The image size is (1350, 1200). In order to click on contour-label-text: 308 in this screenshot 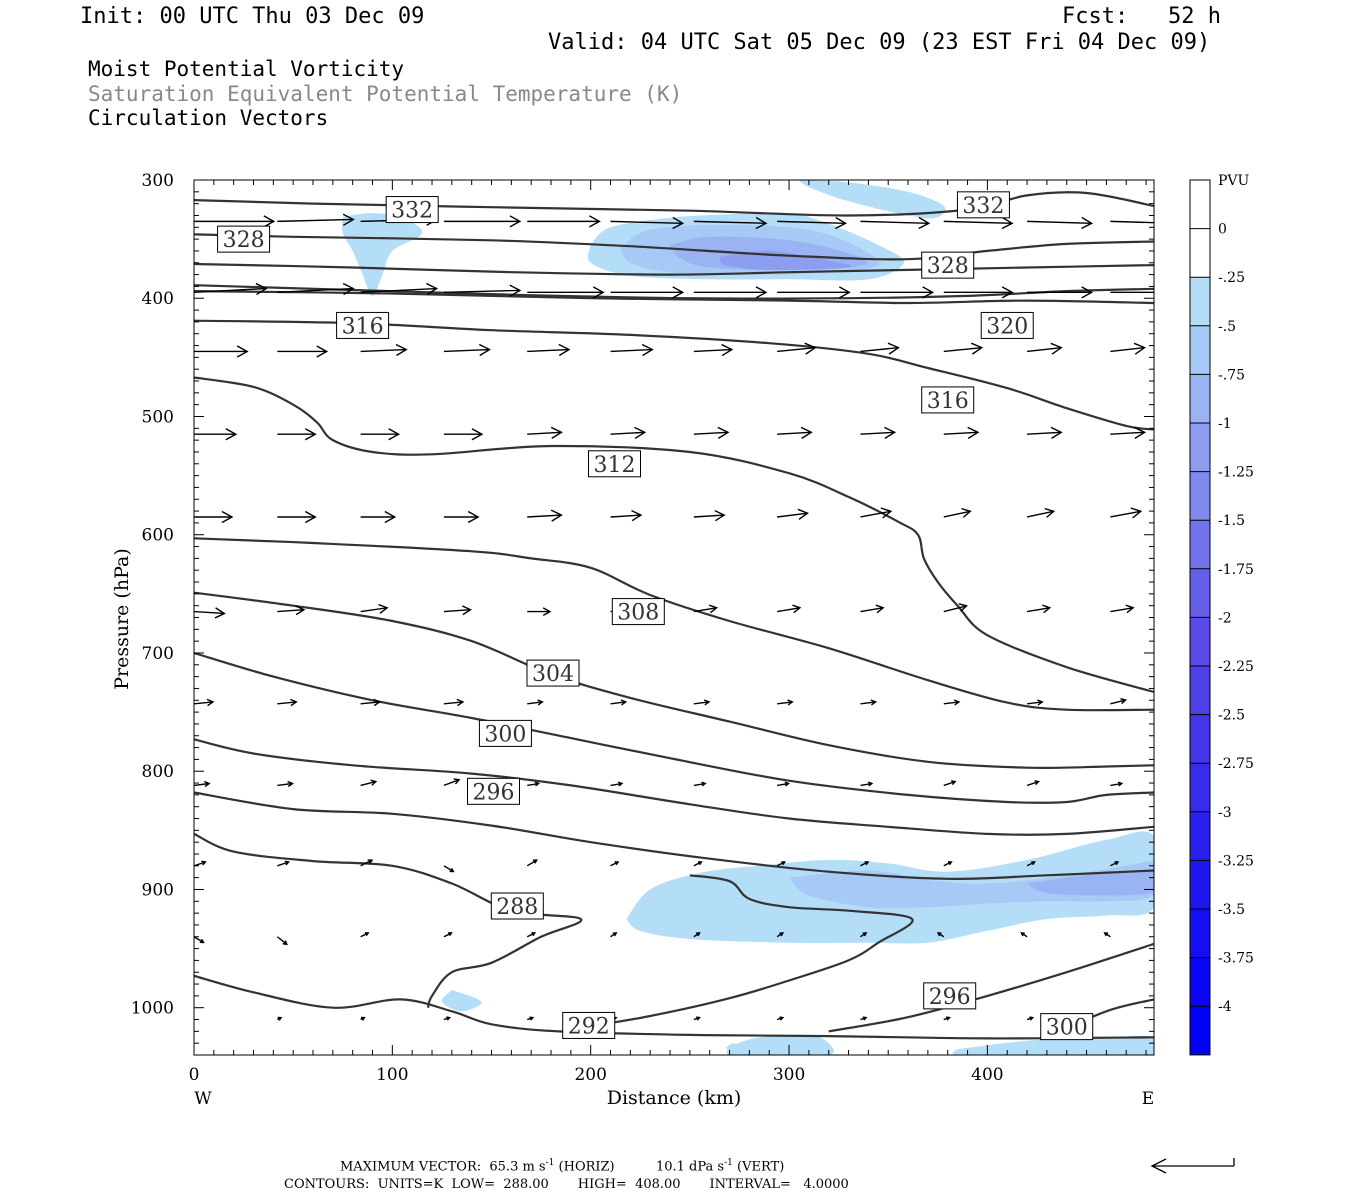, I will do `click(638, 613)`.